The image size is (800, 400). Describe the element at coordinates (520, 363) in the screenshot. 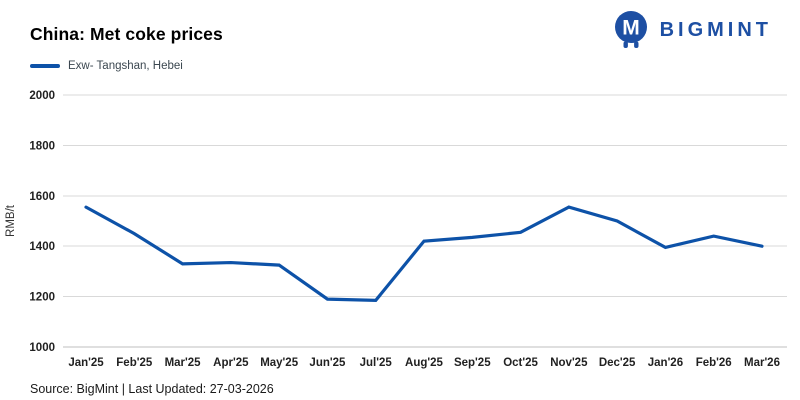

I see `x-tick-label: Oct'25` at that location.